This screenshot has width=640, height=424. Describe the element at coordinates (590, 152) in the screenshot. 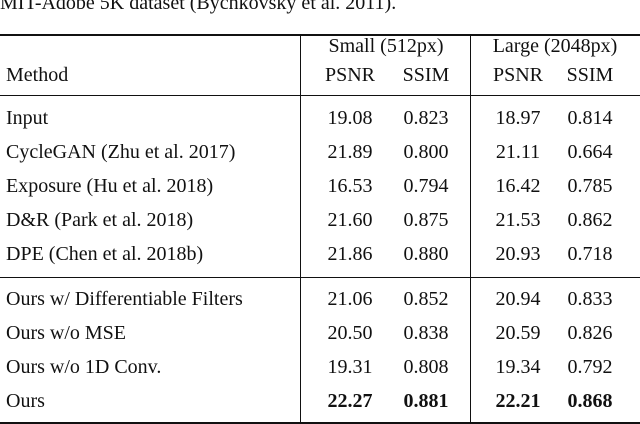

I see `cell: 0.664` at that location.